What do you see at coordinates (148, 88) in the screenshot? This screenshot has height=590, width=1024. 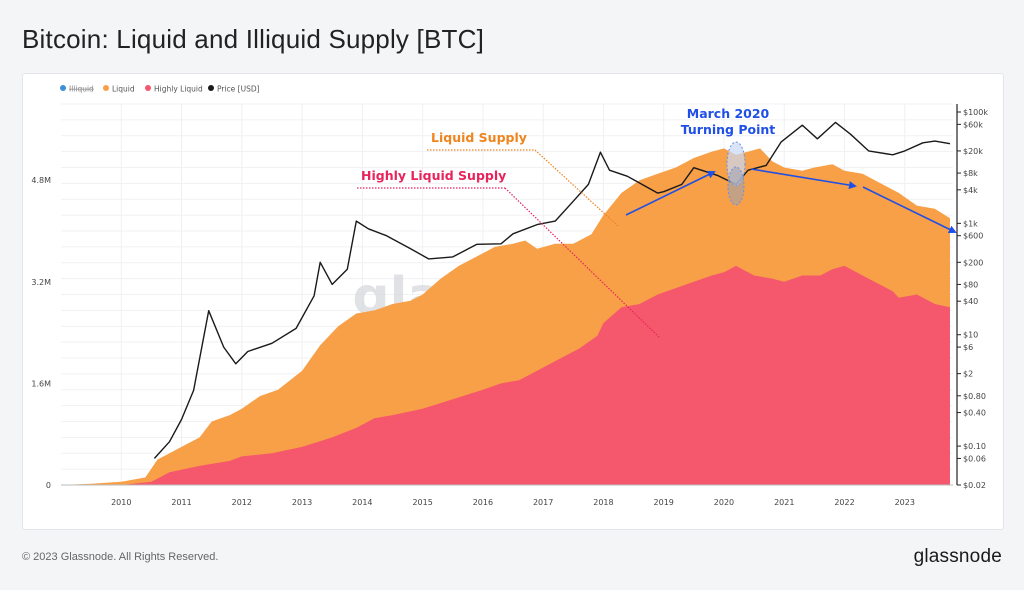 I see `legend-dot-highly-liquid` at bounding box center [148, 88].